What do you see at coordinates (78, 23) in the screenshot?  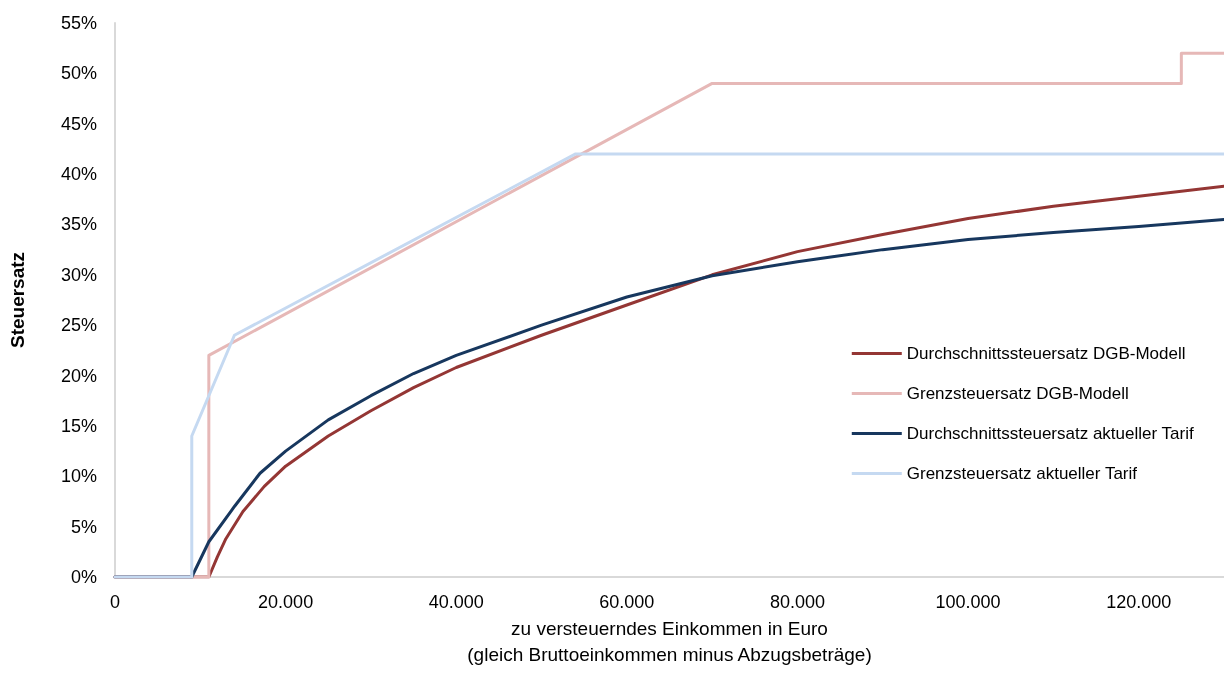 I see `y-tick-label: 55%` at bounding box center [78, 23].